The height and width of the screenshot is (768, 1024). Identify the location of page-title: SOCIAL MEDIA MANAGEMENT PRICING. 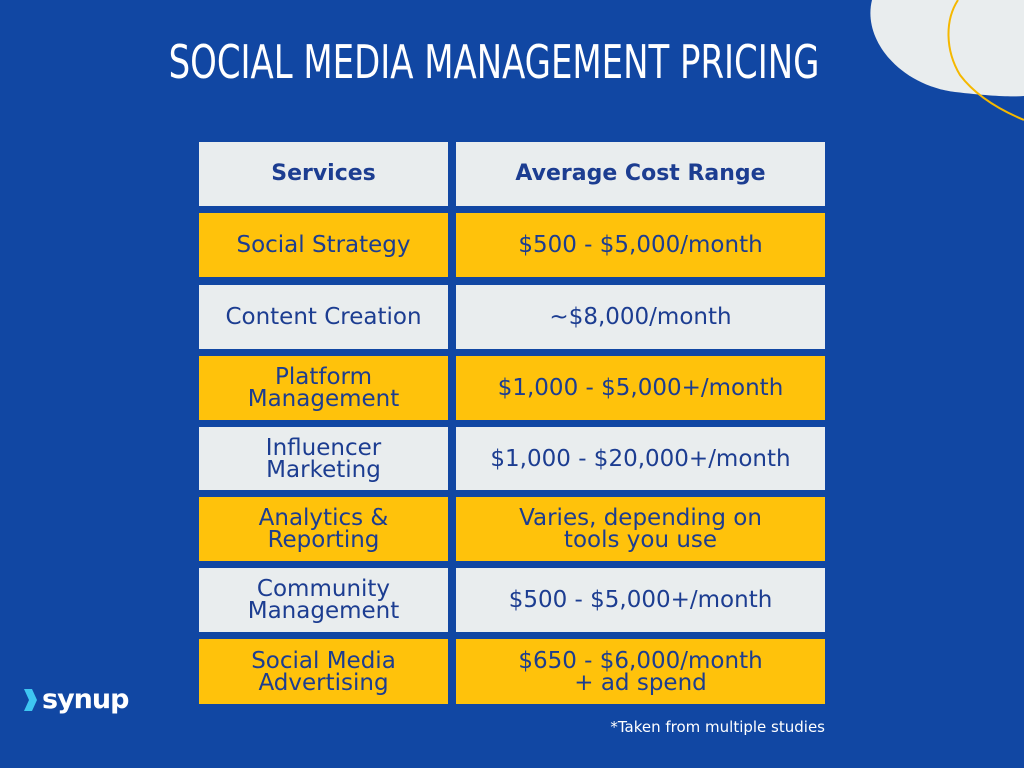
(494, 62).